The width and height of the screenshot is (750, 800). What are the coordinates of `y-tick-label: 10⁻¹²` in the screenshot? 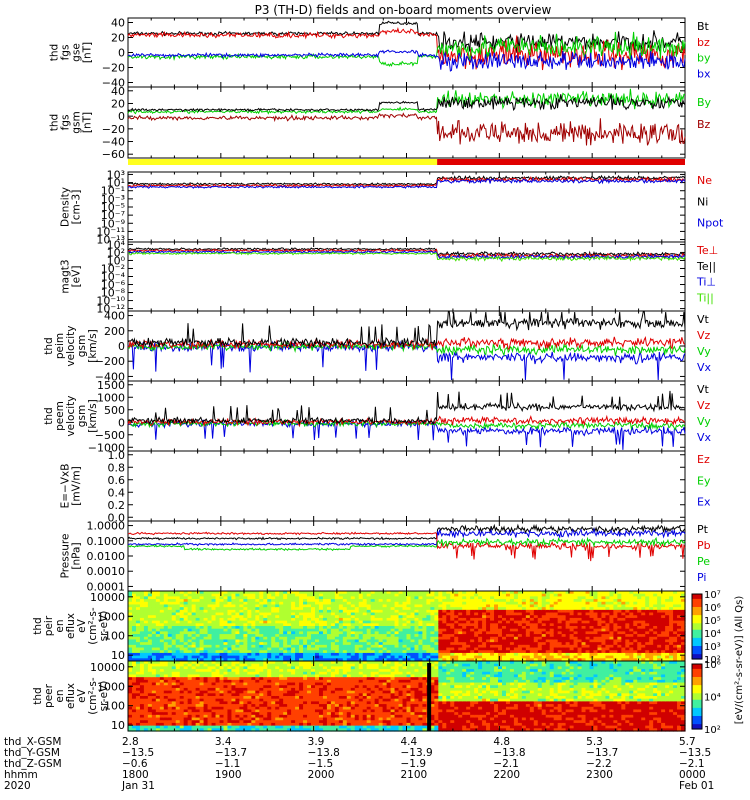 It's located at (110, 309).